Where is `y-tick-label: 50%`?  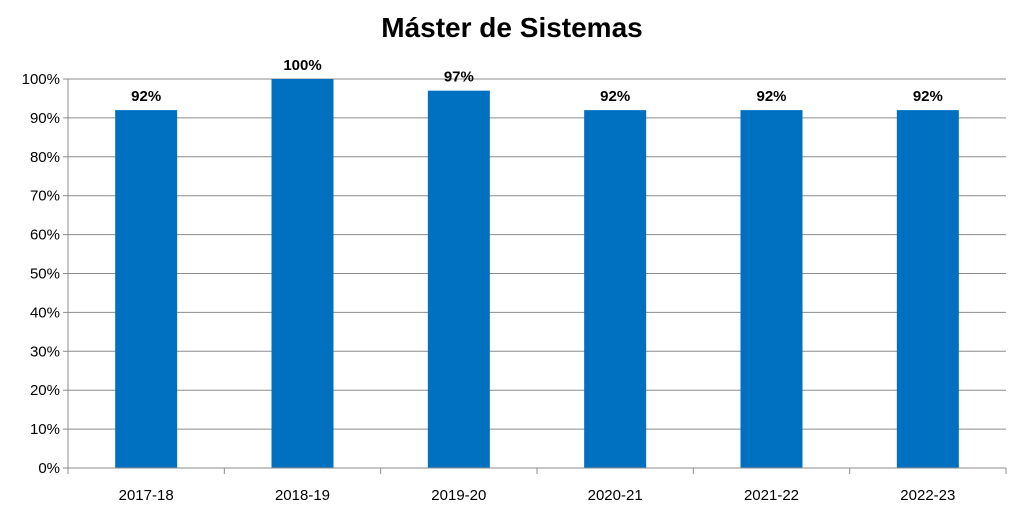
y-tick-label: 50% is located at coordinates (45, 274).